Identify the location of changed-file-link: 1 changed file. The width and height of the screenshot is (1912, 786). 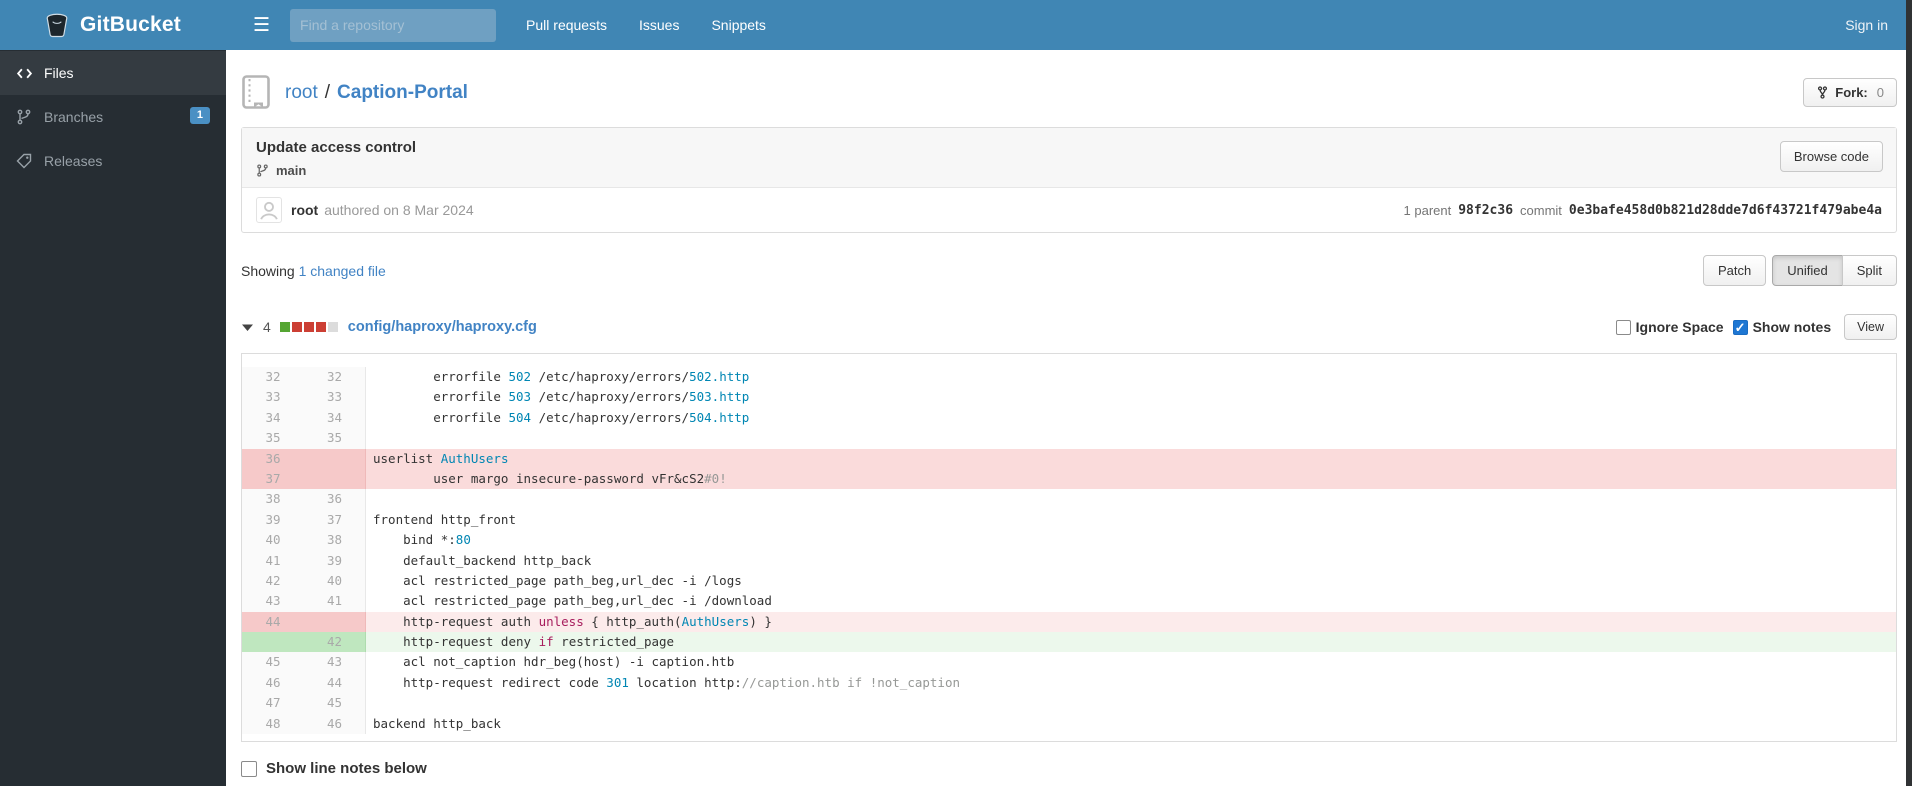
(342, 270).